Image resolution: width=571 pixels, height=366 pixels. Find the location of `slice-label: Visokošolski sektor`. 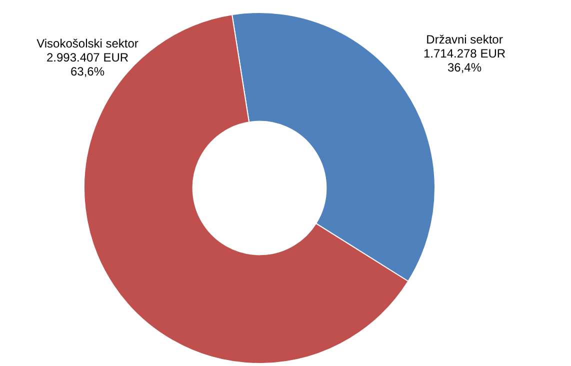

slice-label: Visokošolski sektor is located at coordinates (87, 43).